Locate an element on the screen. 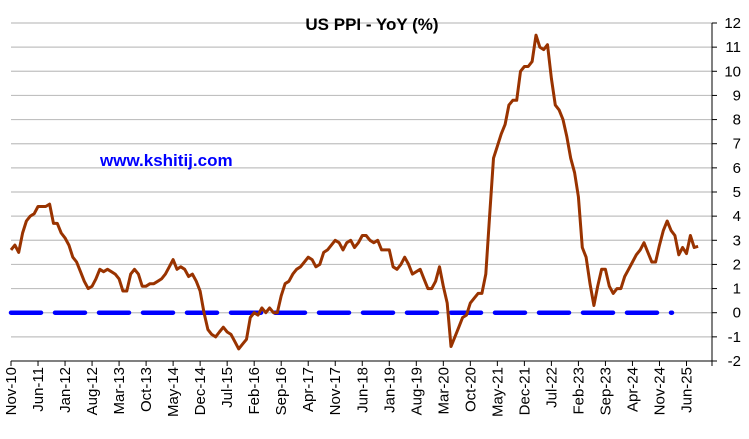  x-tick-label: Aug-12 is located at coordinates (92, 391).